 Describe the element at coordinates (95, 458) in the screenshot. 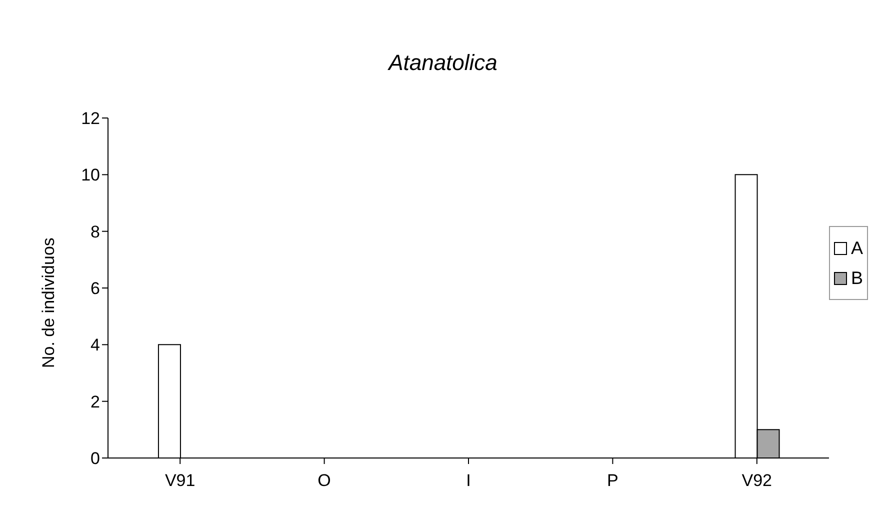

I see `y-tick-label: 0` at that location.